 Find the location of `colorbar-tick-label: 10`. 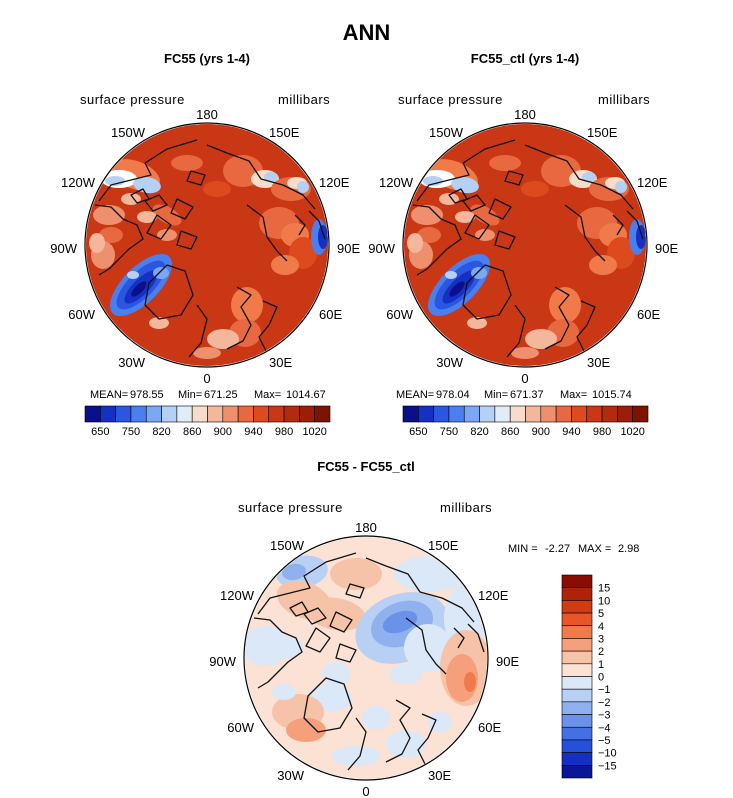

colorbar-tick-label: 10 is located at coordinates (604, 601).